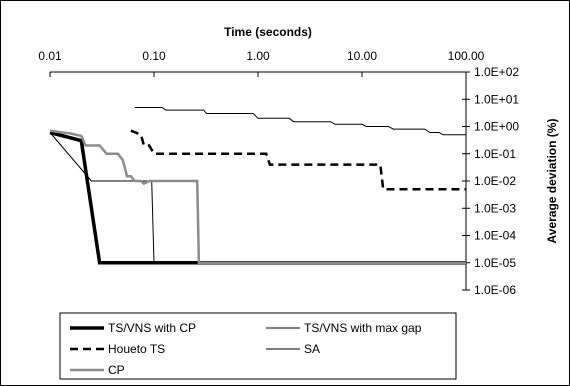 The width and height of the screenshot is (570, 386). I want to click on y-tick-label: 1.0E-06, so click(495, 290).